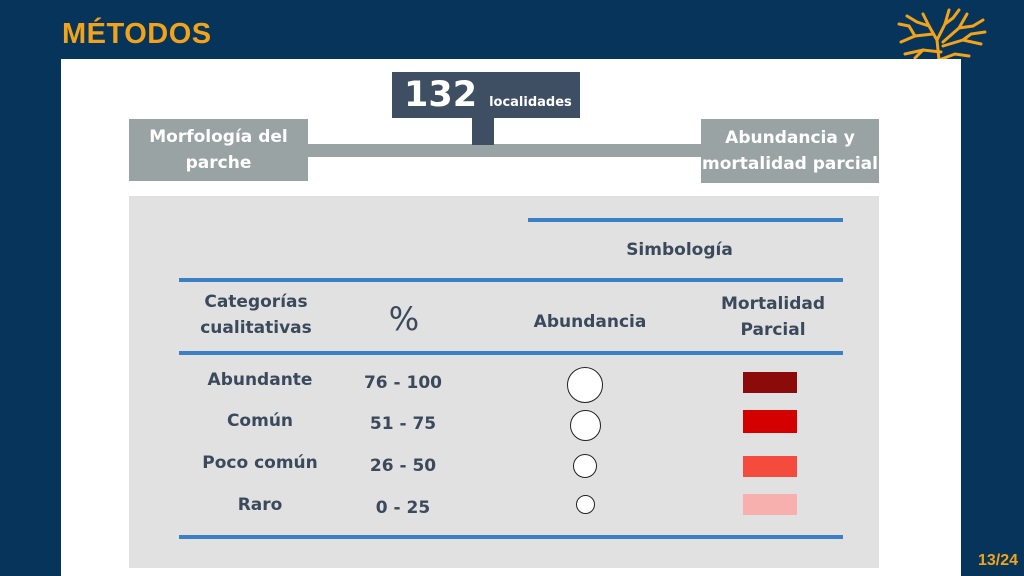 The height and width of the screenshot is (576, 1024). I want to click on table-row-percent: 76 - 100, so click(403, 383).